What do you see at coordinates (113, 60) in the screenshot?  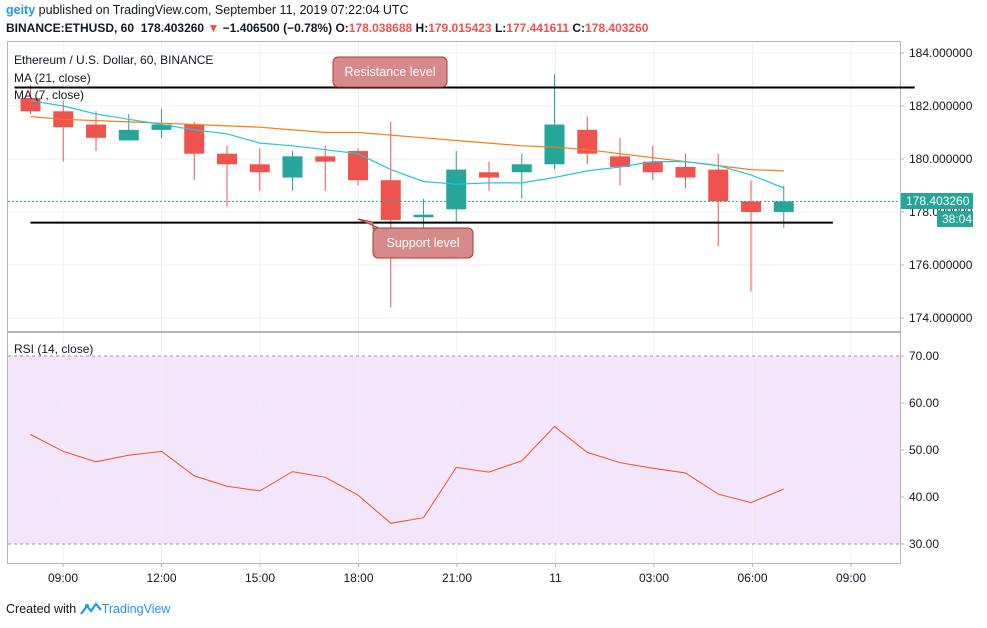 I see `main-chart-title: Ethereum / U.S. Dollar, 60, BINANCE` at bounding box center [113, 60].